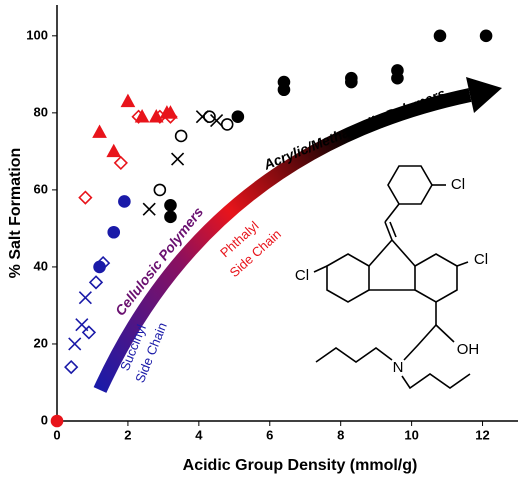 This screenshot has height=479, width=520. I want to click on x-tick-label: 4, so click(199, 434).